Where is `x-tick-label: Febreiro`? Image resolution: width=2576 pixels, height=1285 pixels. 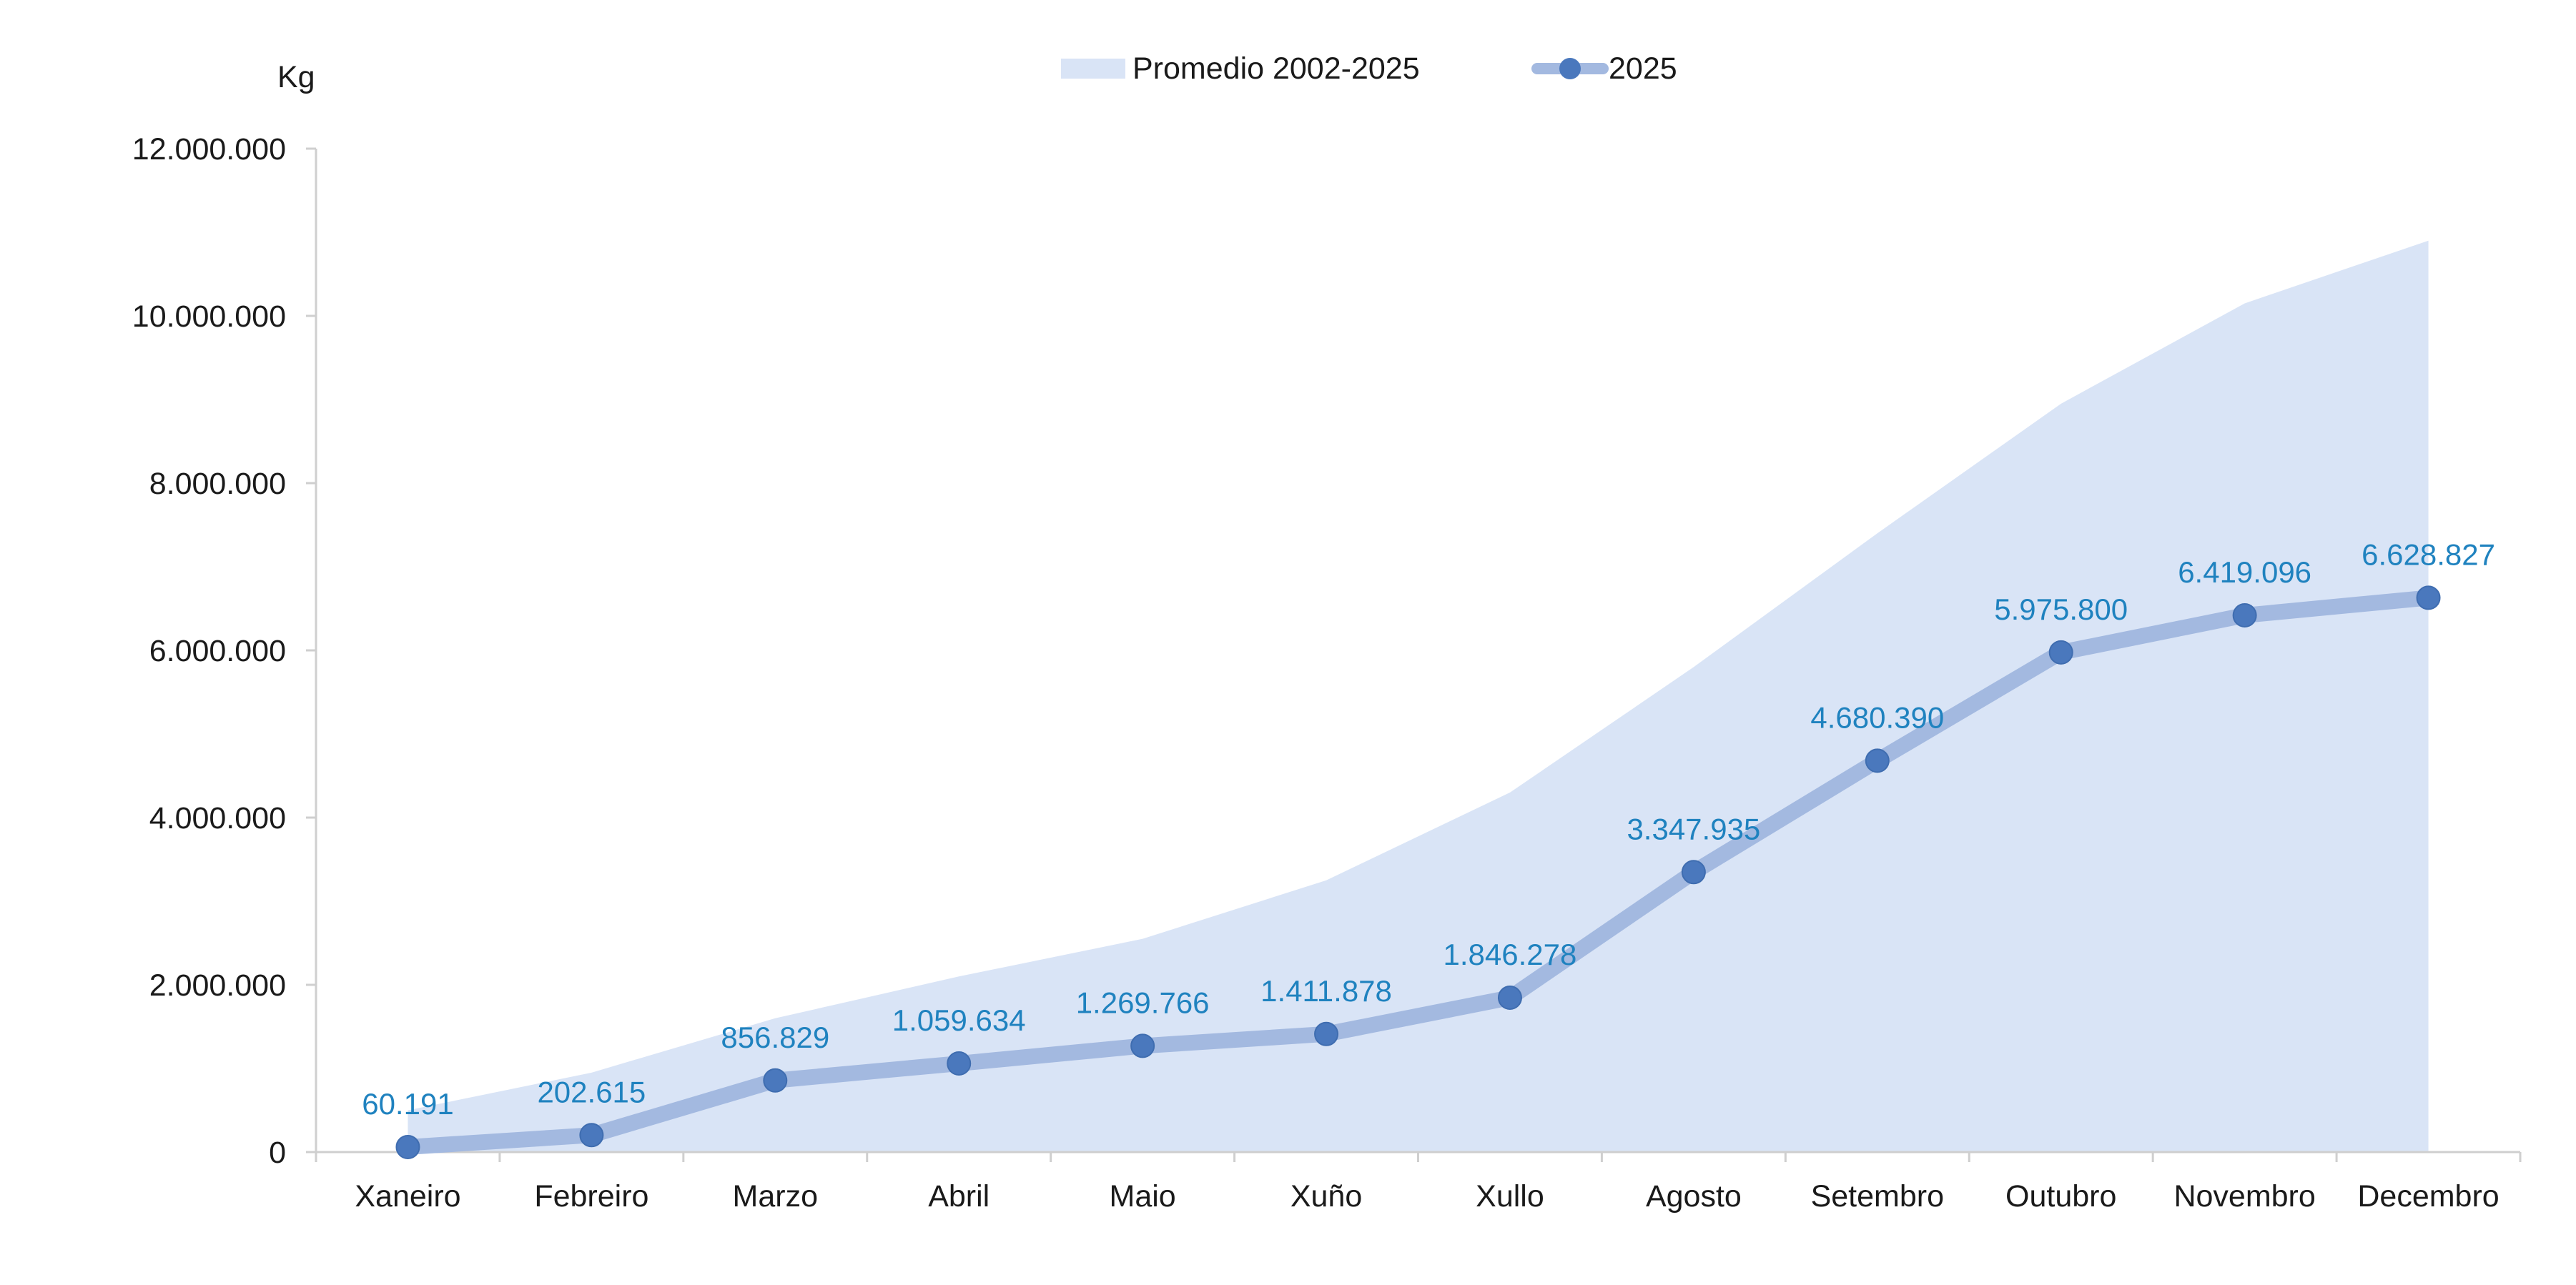 x-tick-label: Febreiro is located at coordinates (591, 1196).